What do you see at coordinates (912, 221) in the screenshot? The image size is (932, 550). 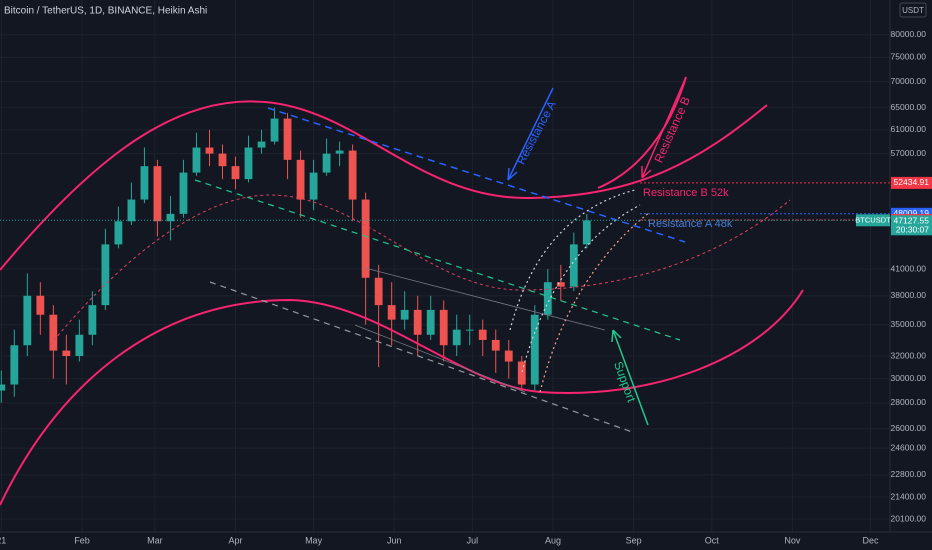 I see `last-price-label: 47127.55` at bounding box center [912, 221].